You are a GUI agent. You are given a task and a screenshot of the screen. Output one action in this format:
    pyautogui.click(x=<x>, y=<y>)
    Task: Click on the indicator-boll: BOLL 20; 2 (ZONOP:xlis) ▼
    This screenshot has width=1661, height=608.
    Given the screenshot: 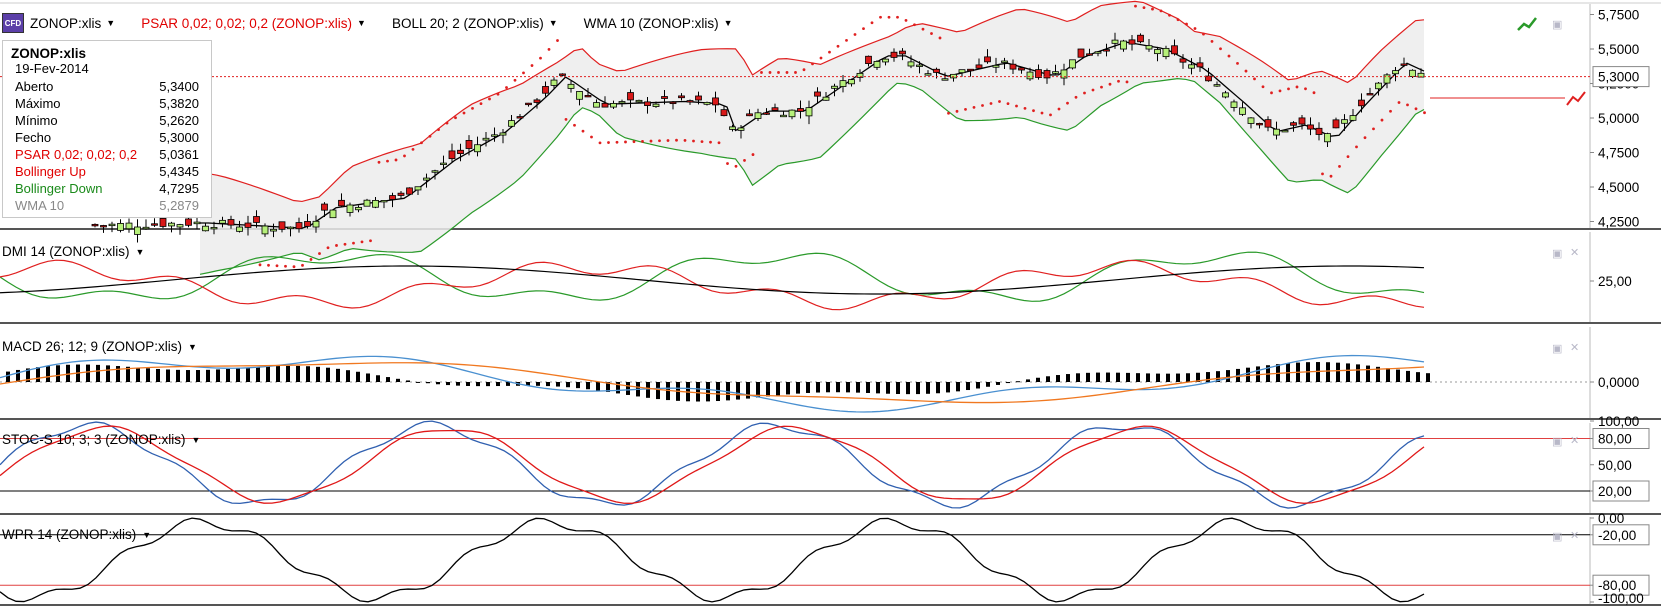 What is the action you would take?
    pyautogui.click(x=475, y=23)
    